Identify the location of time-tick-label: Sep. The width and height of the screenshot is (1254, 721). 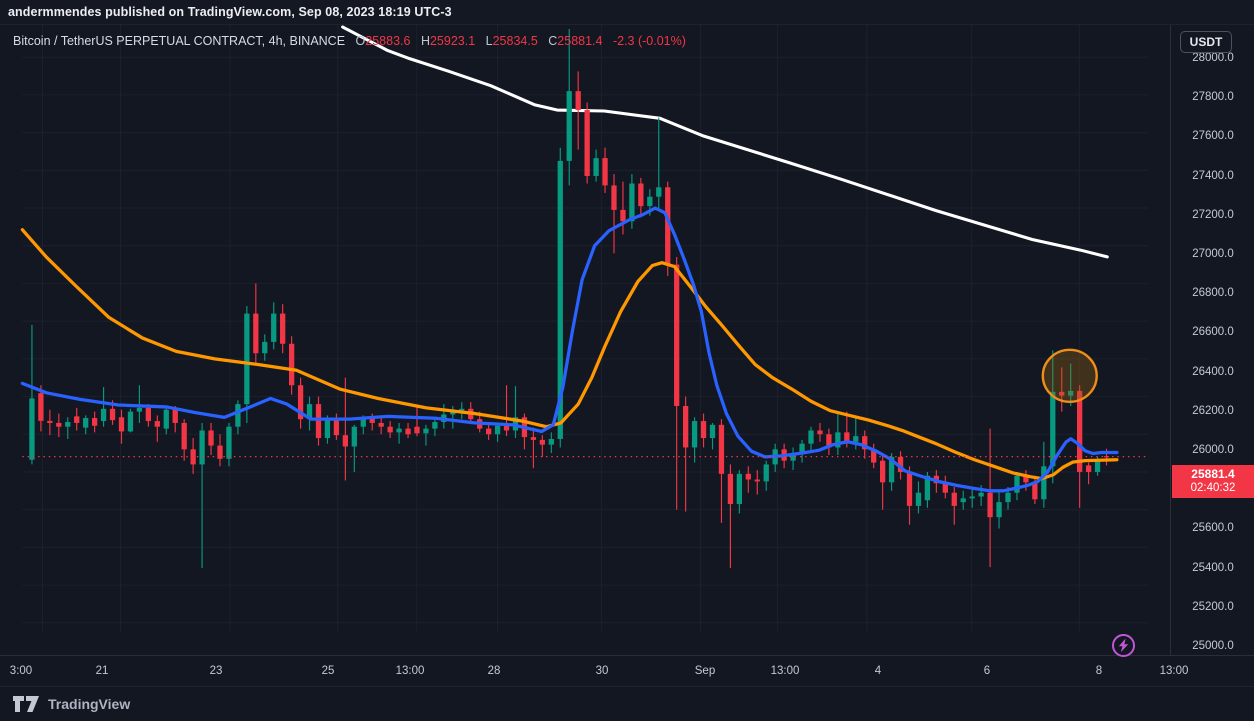
(705, 671).